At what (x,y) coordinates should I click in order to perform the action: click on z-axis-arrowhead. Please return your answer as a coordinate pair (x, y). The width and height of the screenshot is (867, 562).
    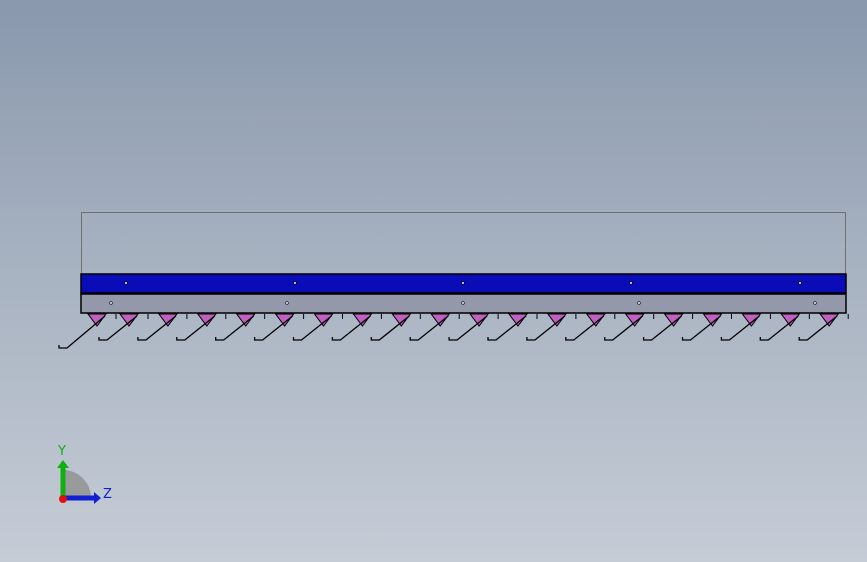
    Looking at the image, I should click on (97, 498).